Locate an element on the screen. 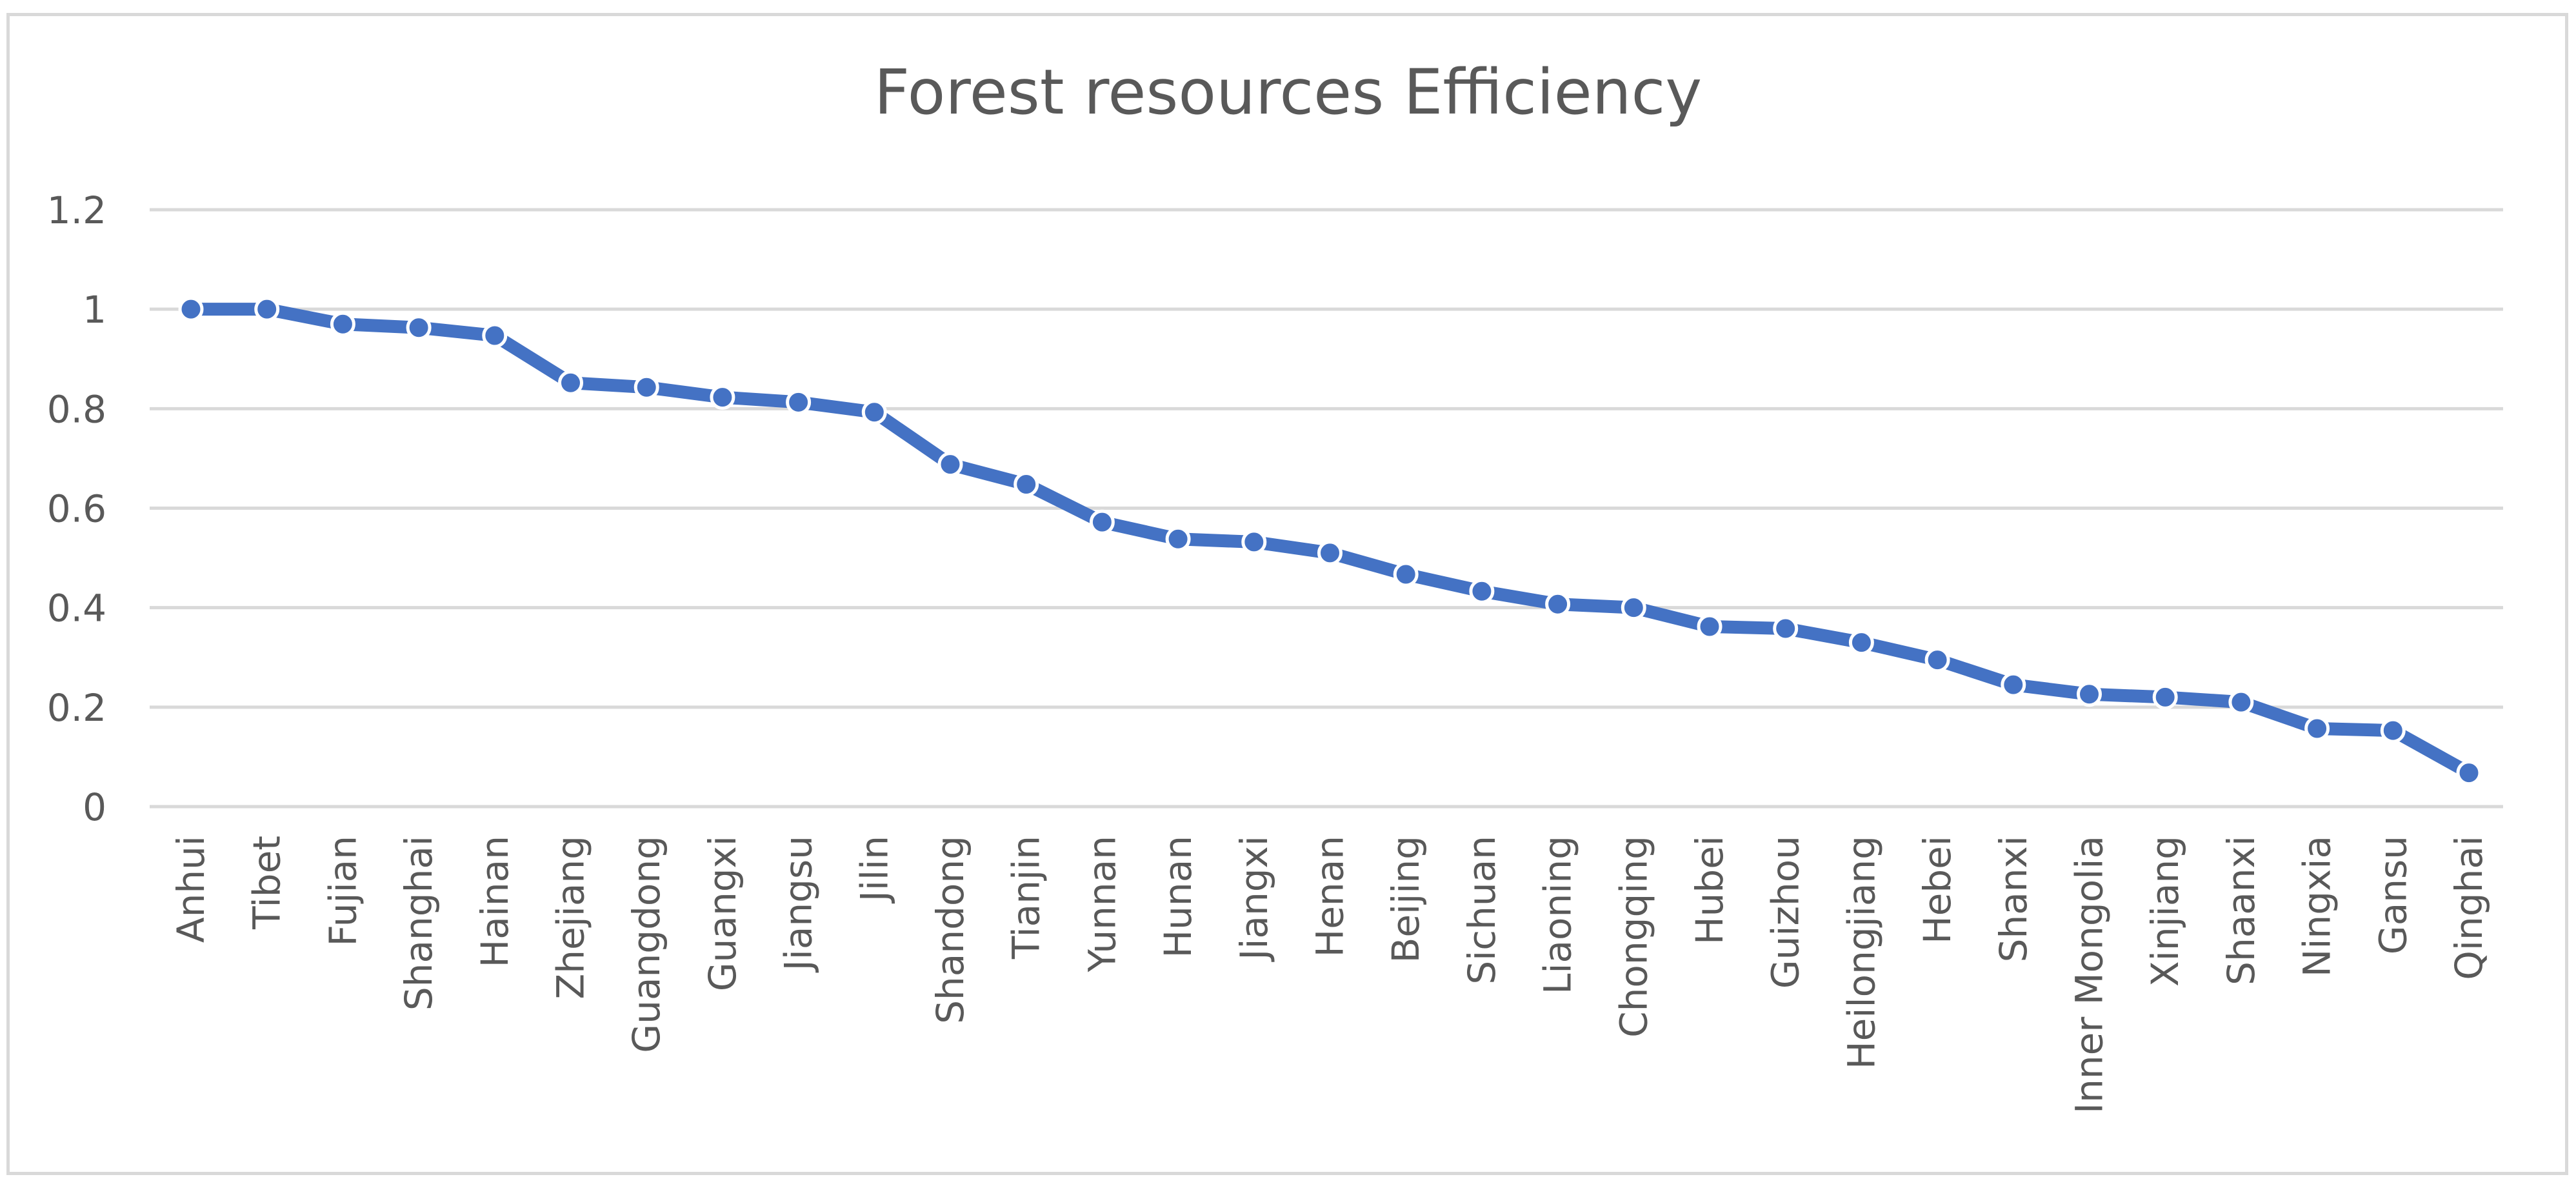 The width and height of the screenshot is (2576, 1188). x-tick-label: Jiangsu is located at coordinates (799, 904).